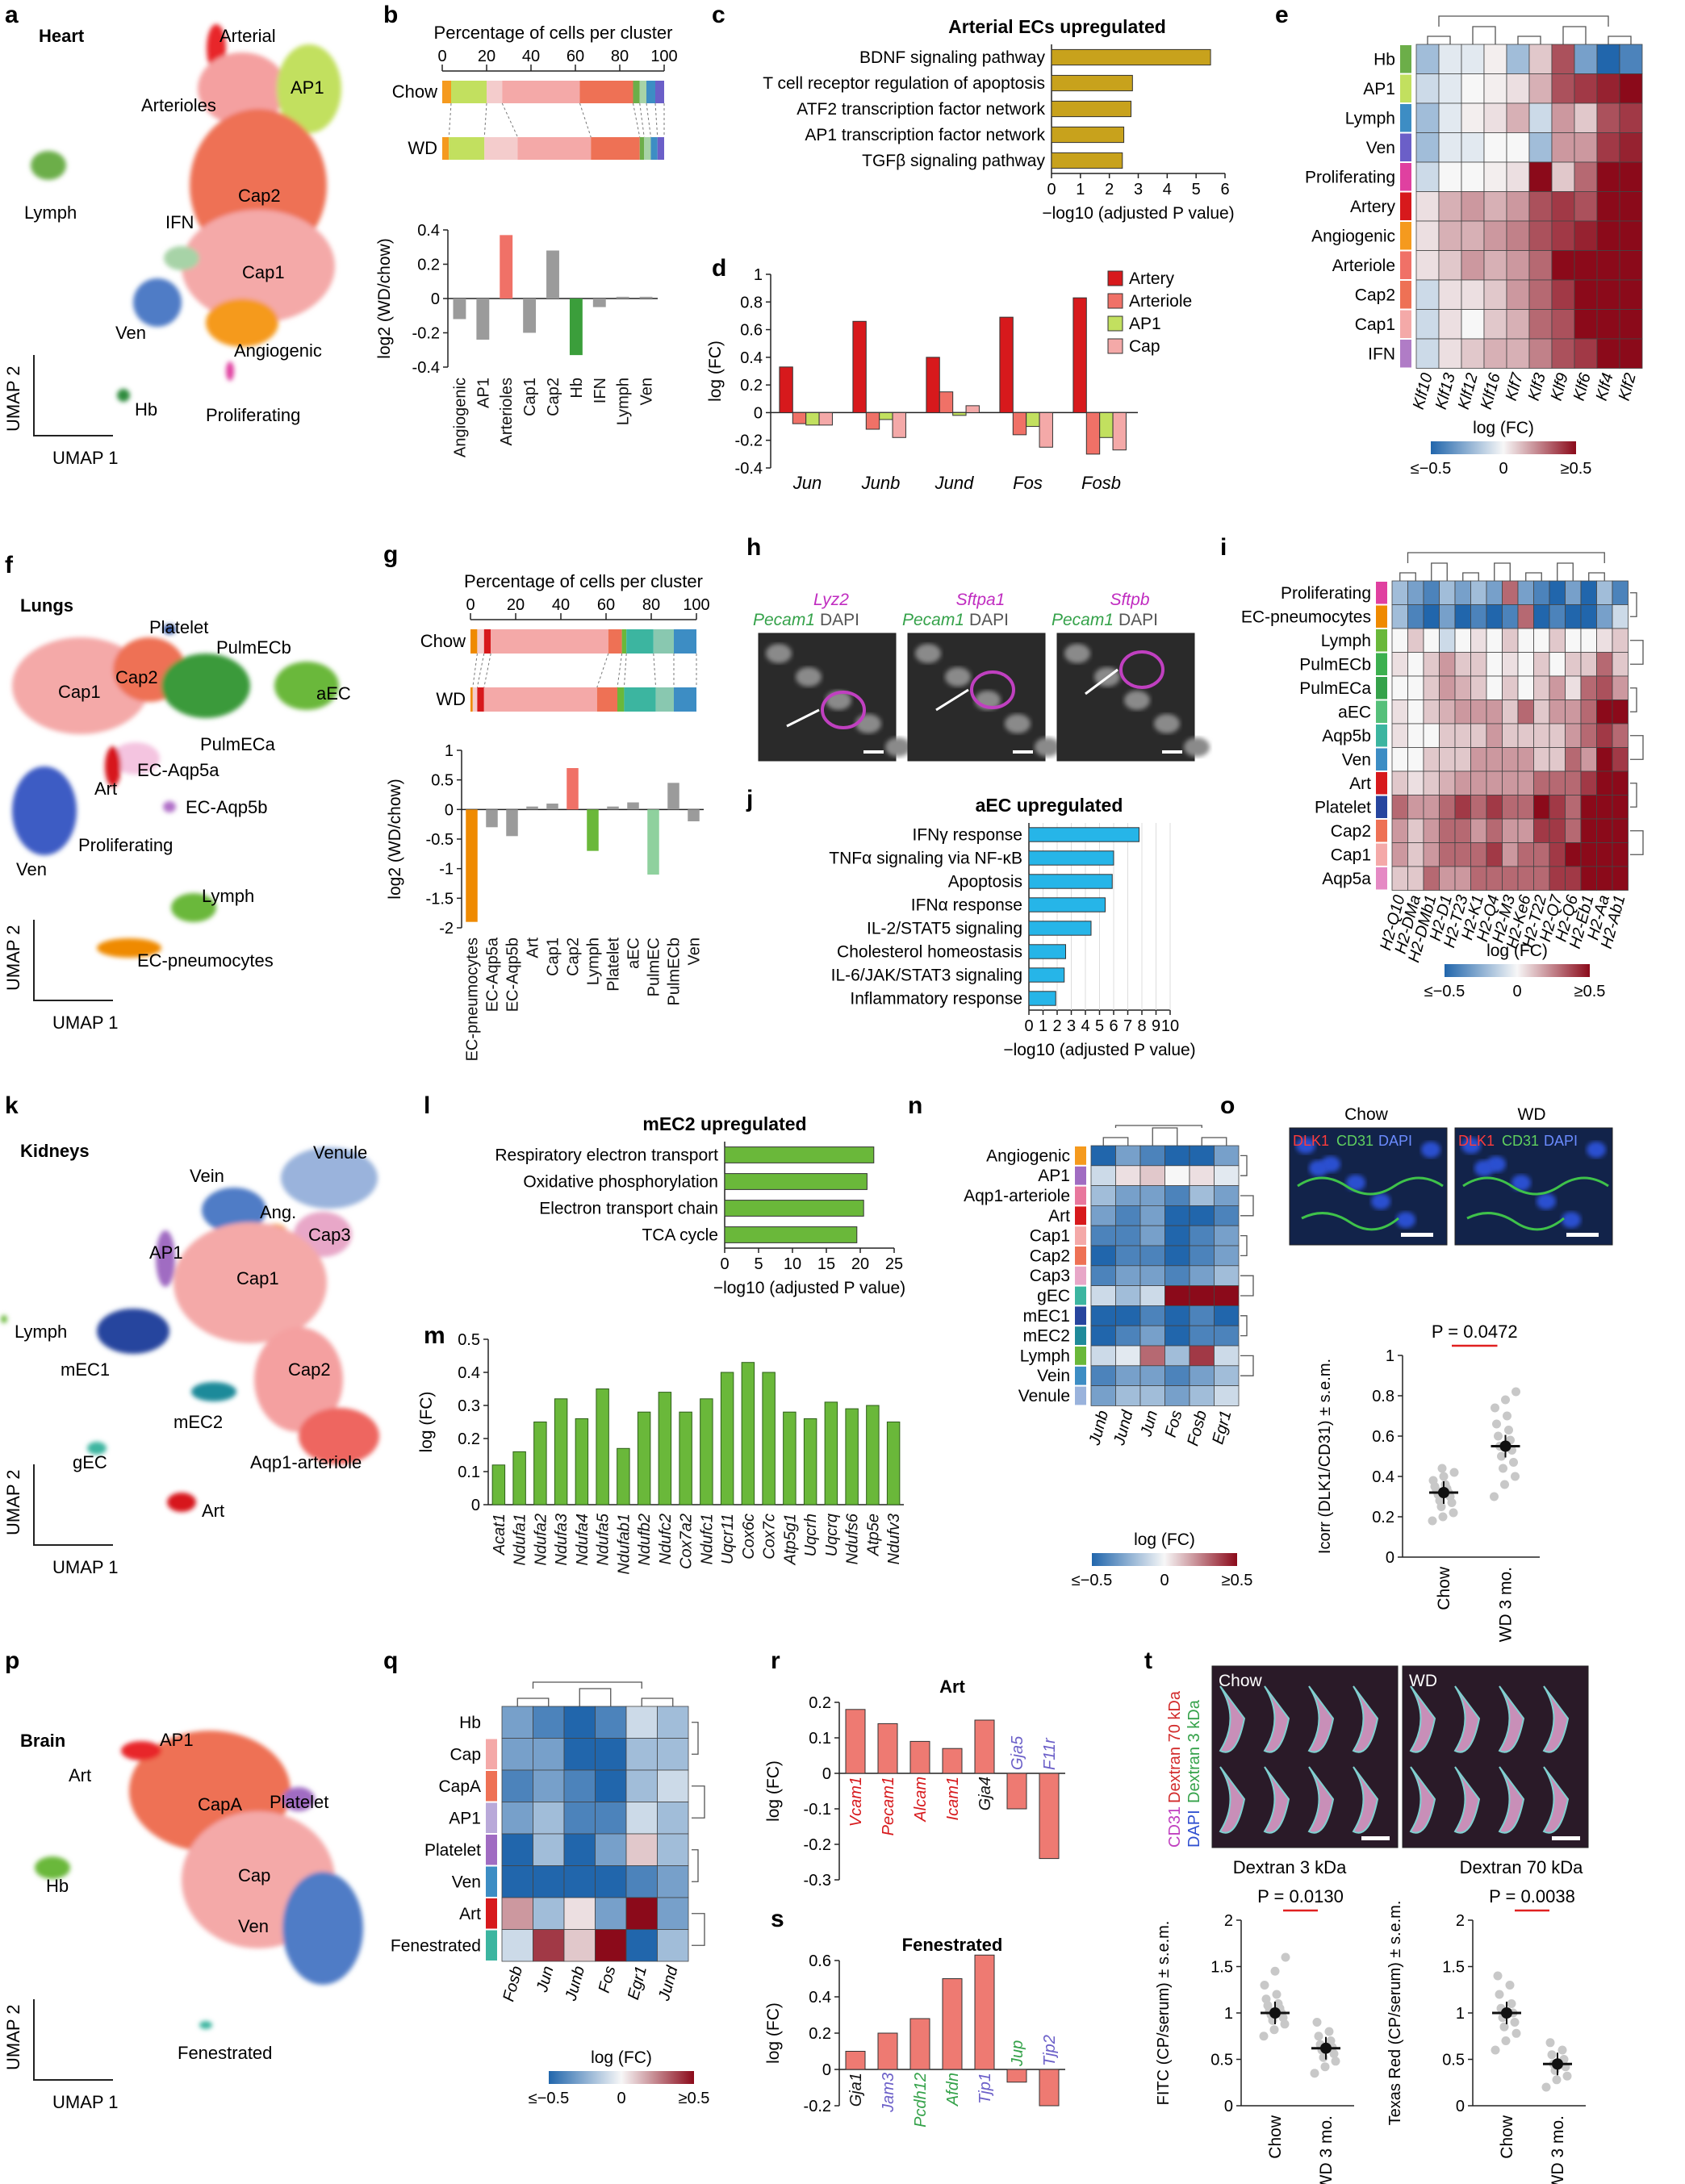 This screenshot has height=2184, width=1685. Describe the element at coordinates (749, 1537) in the screenshot. I see `category-label: Cox6c` at that location.